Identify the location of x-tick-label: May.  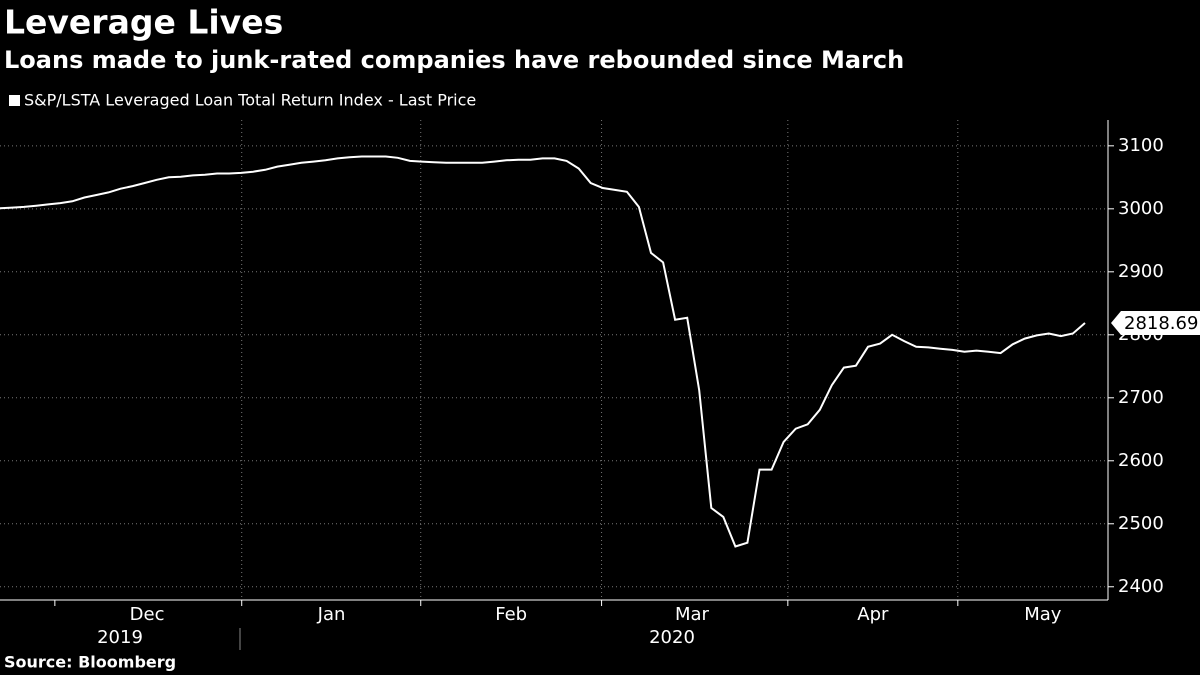
(1043, 614).